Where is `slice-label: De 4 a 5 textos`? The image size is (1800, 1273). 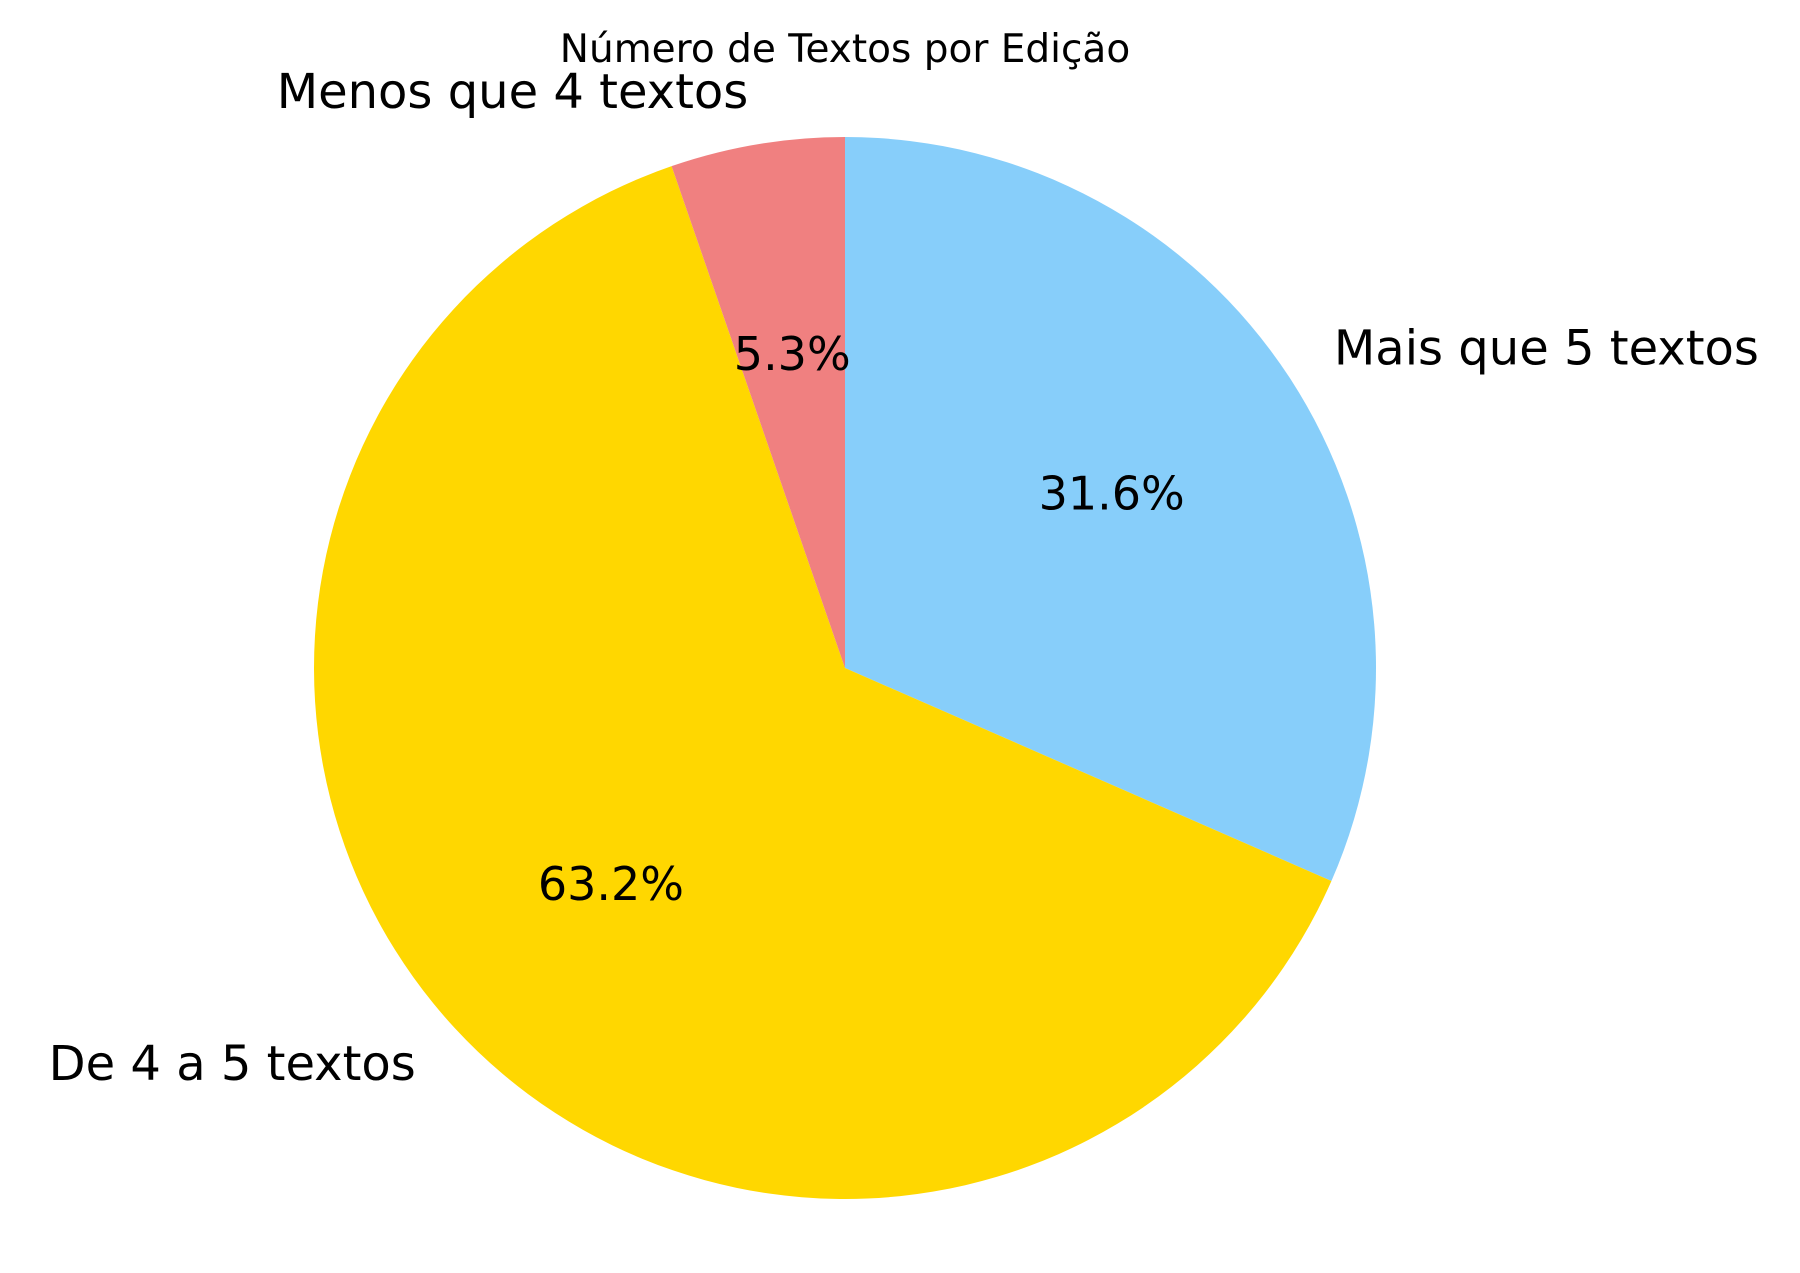
slice-label: De 4 a 5 textos is located at coordinates (232, 1064).